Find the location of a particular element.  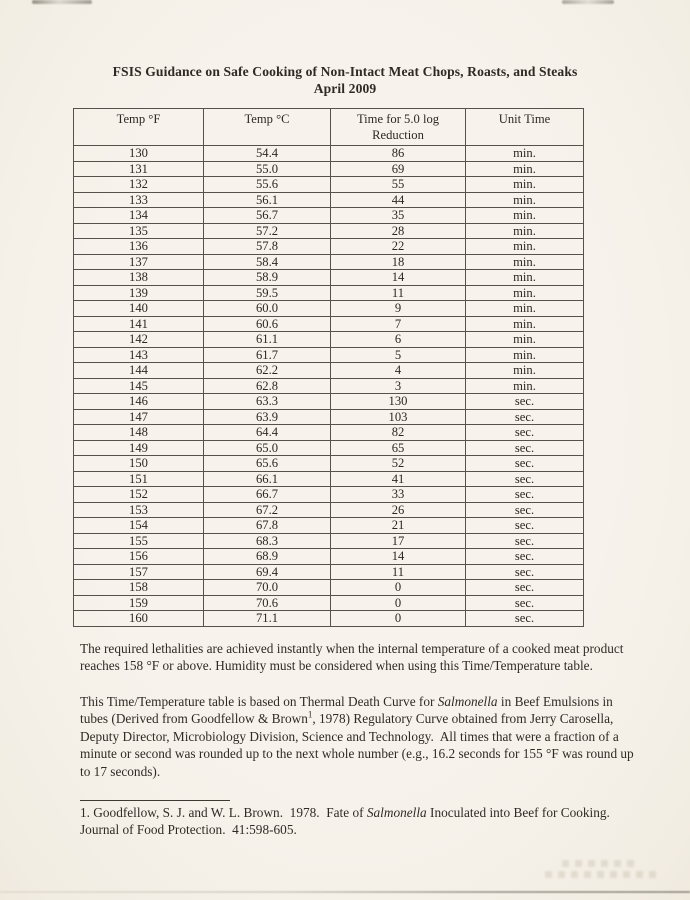

table-cell: 22 is located at coordinates (398, 246).